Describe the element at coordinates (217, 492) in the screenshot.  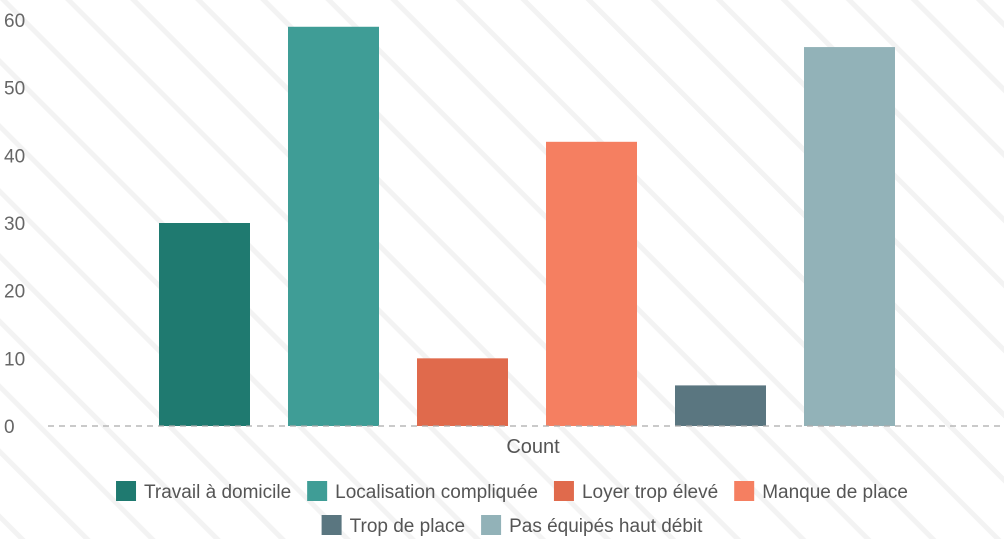
I see `legend-label: Travail à domicile` at that location.